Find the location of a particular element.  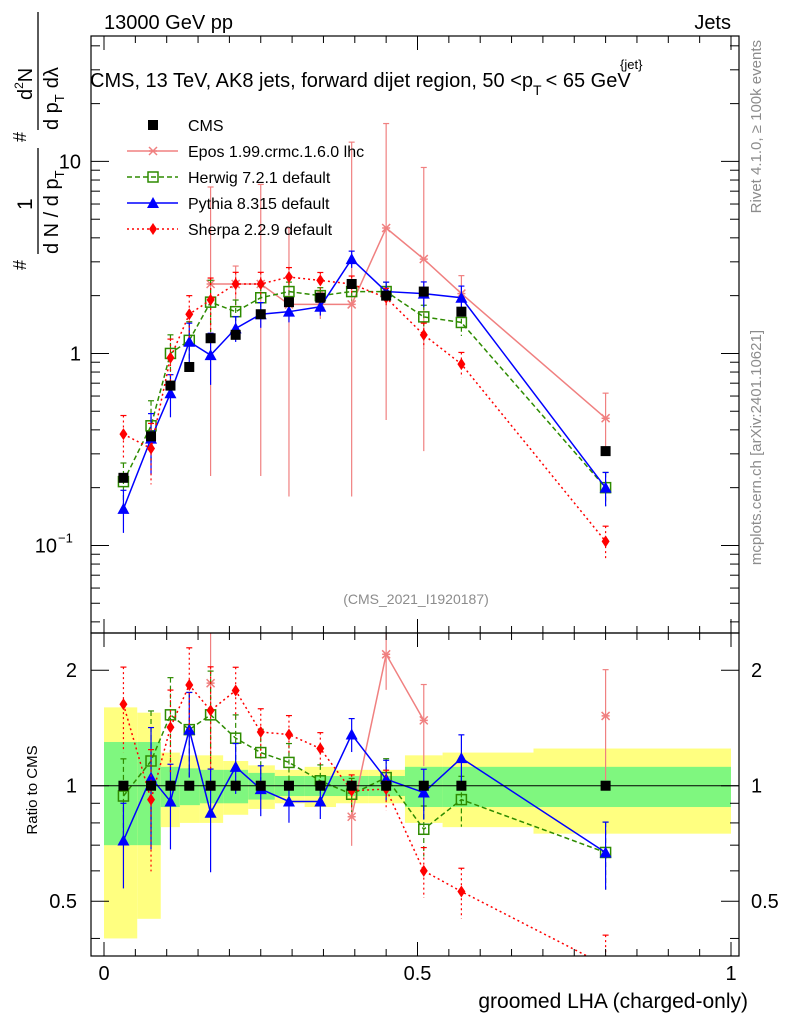

lower-y-label-right-0: 0.5 is located at coordinates (765, 902).